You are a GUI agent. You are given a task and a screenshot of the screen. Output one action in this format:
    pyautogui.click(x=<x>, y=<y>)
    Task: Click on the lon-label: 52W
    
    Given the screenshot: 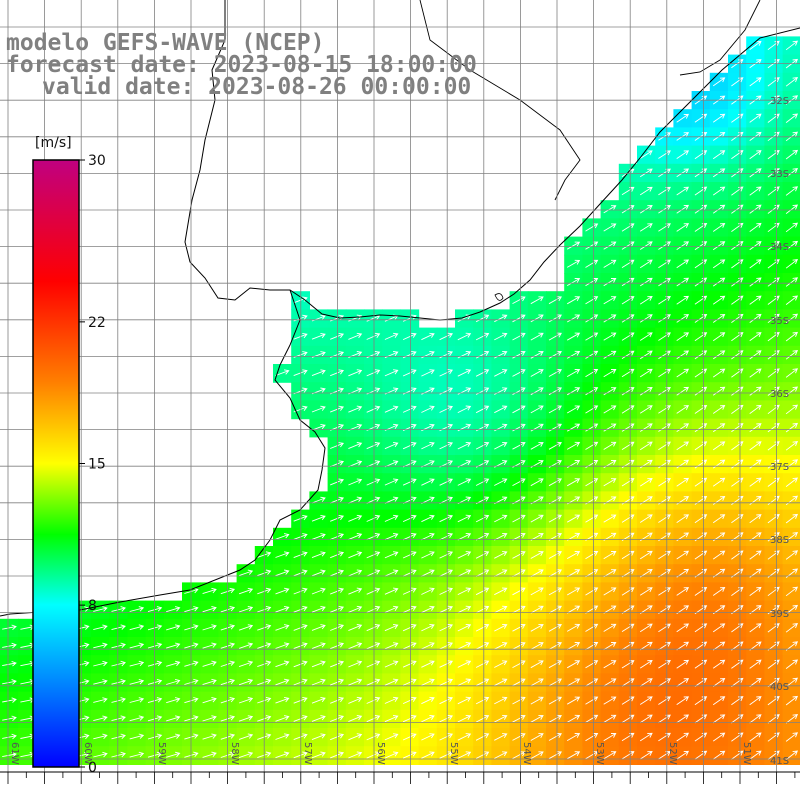 What is the action you would take?
    pyautogui.click(x=672, y=753)
    